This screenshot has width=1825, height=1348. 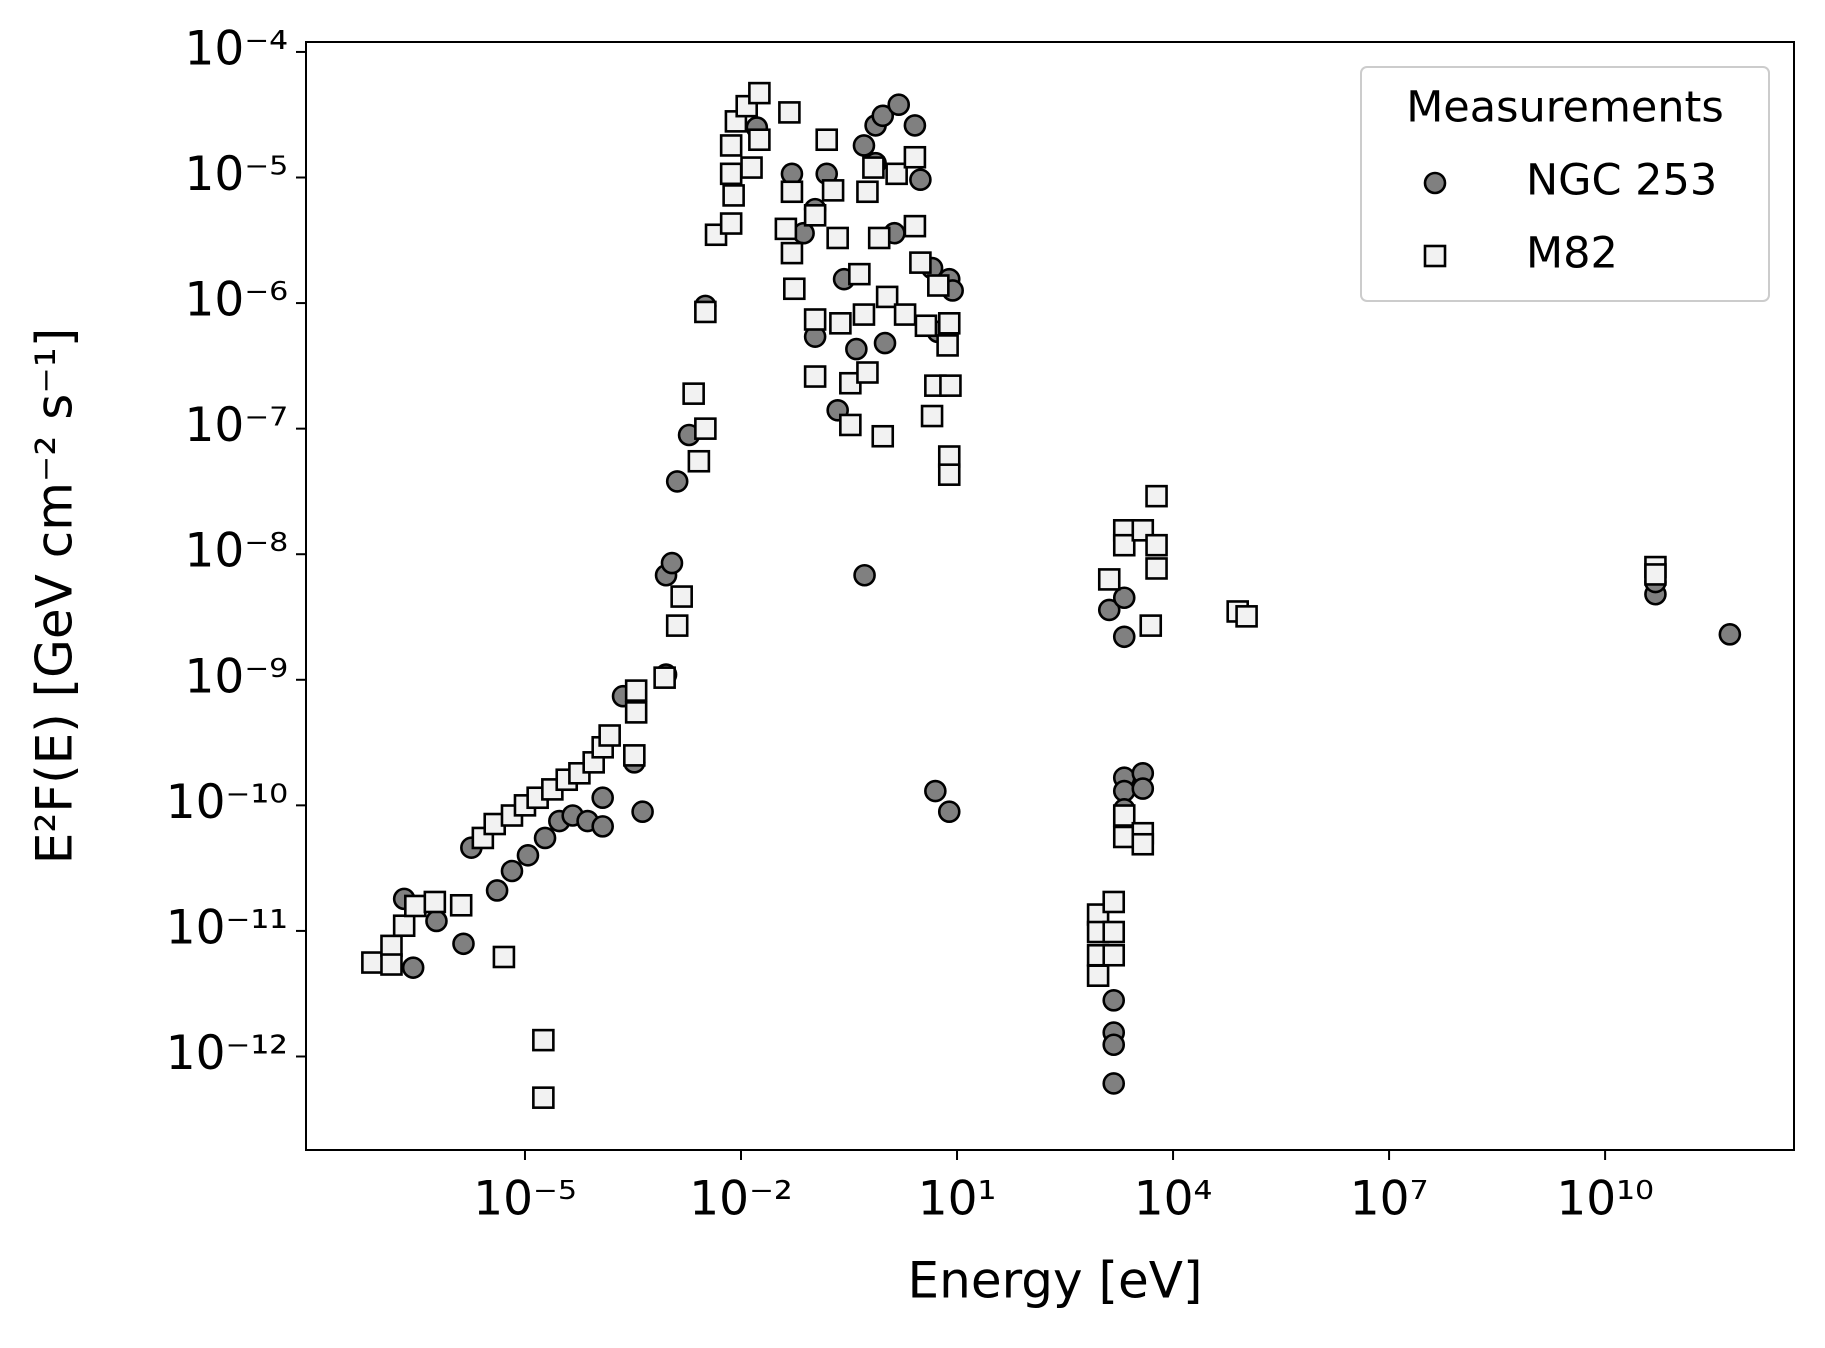 I want to click on legend-label: NGC 253, so click(x=1621, y=181).